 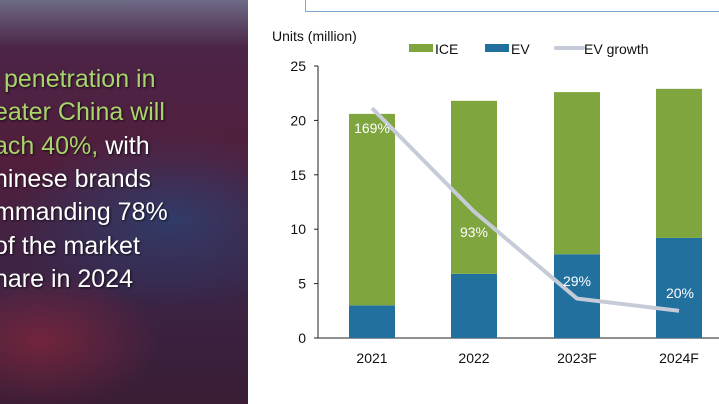 I want to click on panel-text-line: eater China will, so click(x=82, y=112).